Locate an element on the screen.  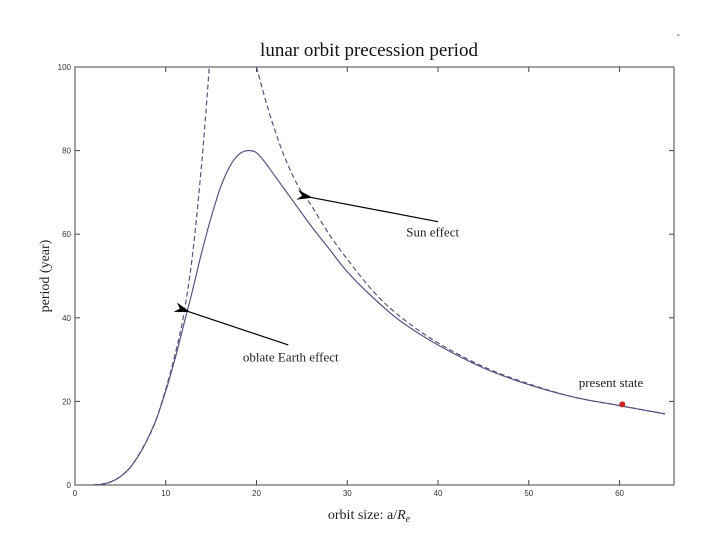
y-tick-label: 80 is located at coordinates (66, 151).